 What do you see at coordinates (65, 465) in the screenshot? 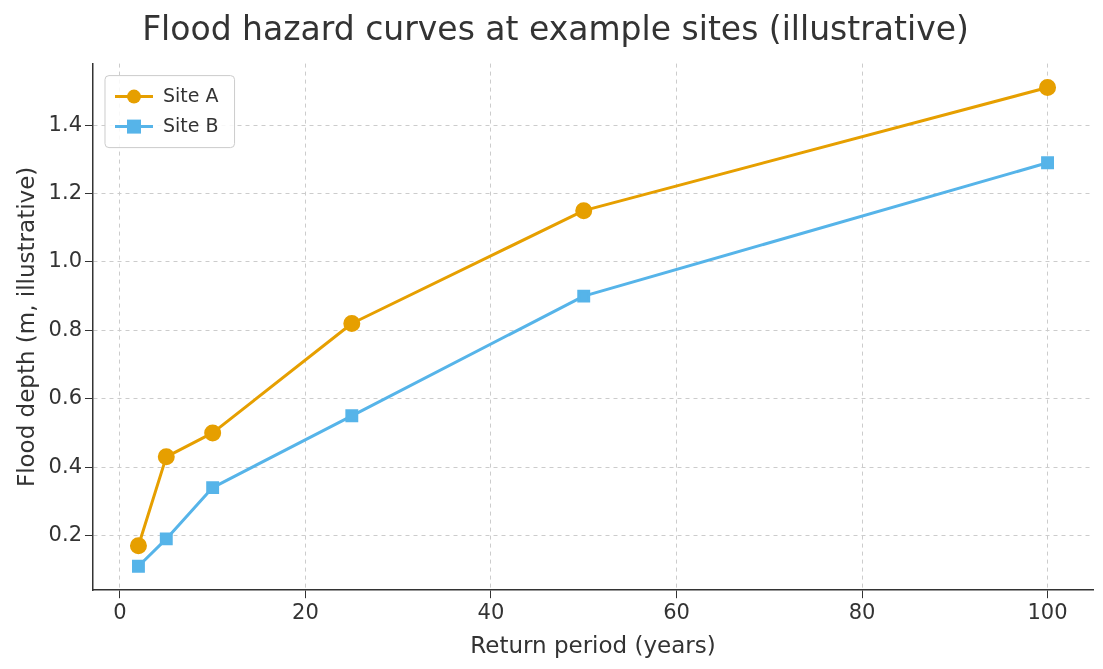
I see `y-tick-label: 0.4` at bounding box center [65, 465].